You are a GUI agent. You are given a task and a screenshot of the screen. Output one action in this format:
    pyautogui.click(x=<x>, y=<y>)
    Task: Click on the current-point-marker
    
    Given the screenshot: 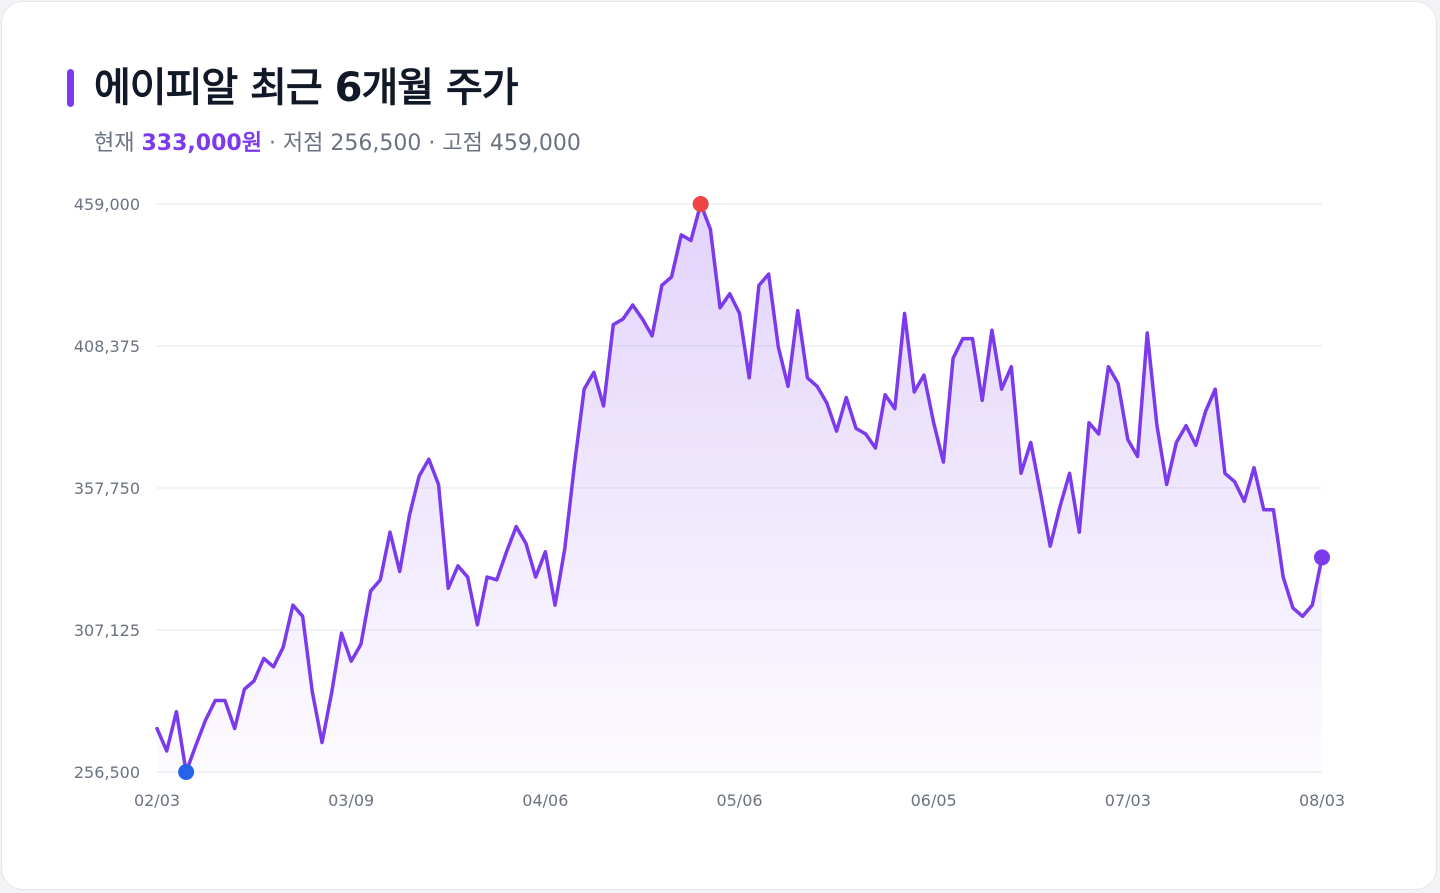 What is the action you would take?
    pyautogui.click(x=1322, y=557)
    